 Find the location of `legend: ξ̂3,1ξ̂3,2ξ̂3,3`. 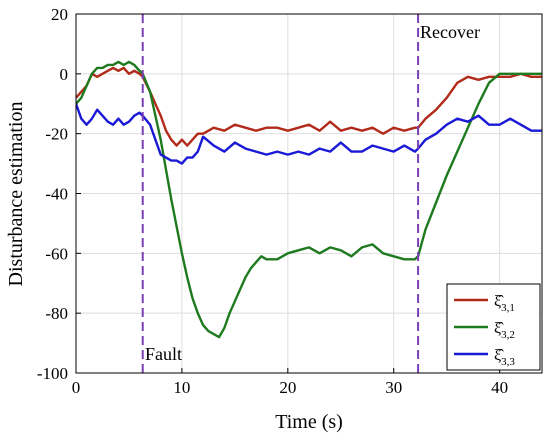

legend: ξ̂3,1ξ̂3,2ξ̂3,3 is located at coordinates (493, 327).